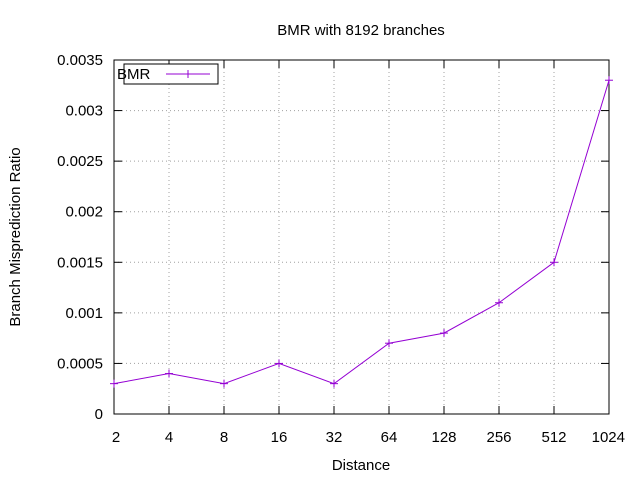 This screenshot has width=640, height=480. What do you see at coordinates (361, 30) in the screenshot?
I see `chart-title: BMR with 8192 branches` at bounding box center [361, 30].